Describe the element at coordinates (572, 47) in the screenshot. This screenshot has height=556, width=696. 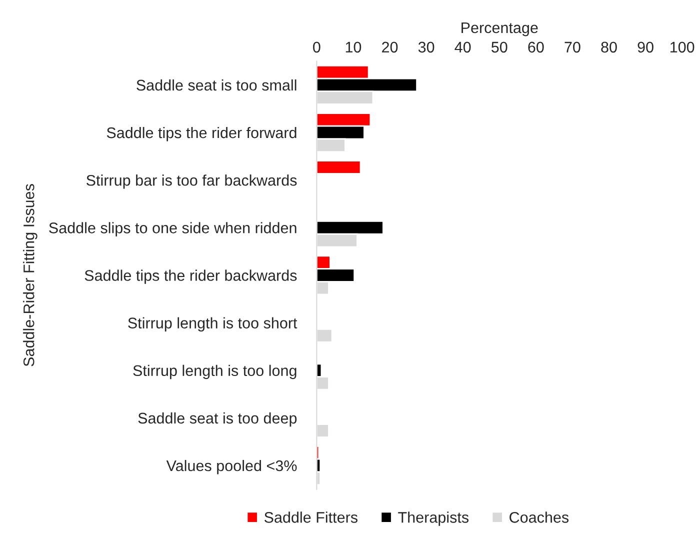
I see `x-tick-label: 70` at that location.